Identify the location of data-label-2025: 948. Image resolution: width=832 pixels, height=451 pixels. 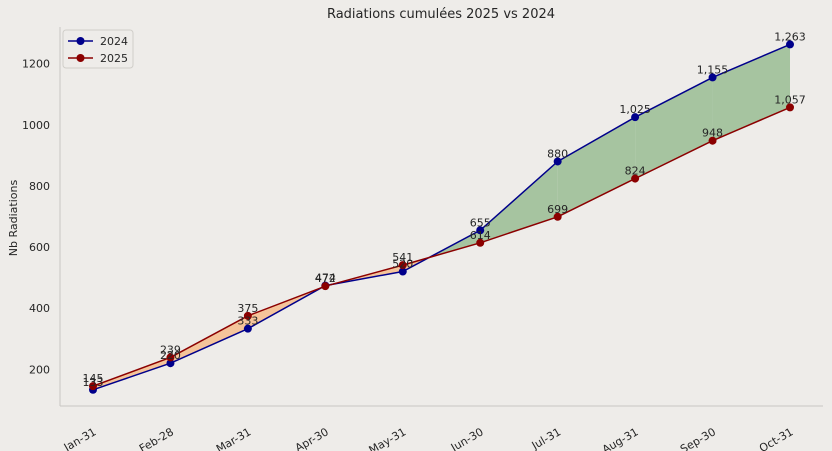
(712, 133).